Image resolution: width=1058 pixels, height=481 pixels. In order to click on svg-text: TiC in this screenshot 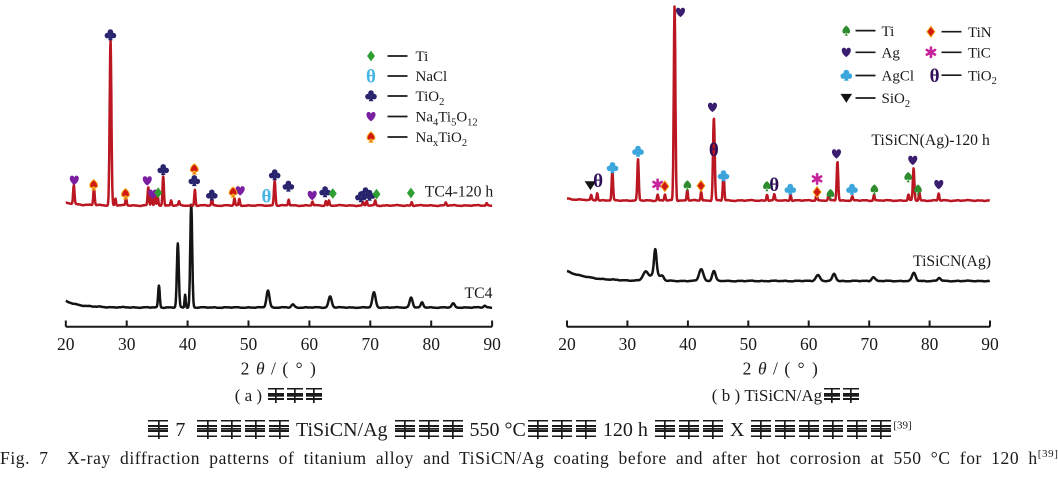, I will do `click(979, 54)`.